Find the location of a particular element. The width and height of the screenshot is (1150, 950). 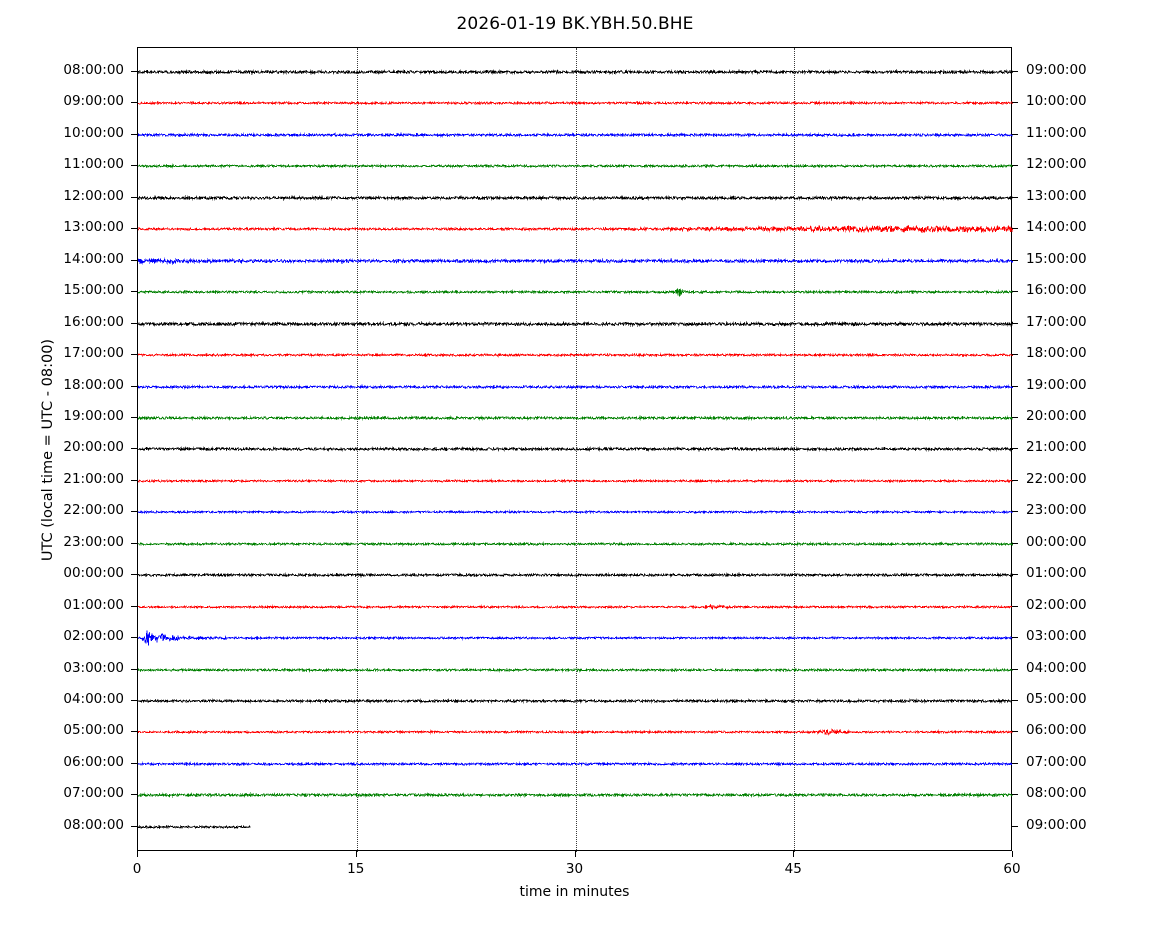

y-tick-label-right: 17:00:00 is located at coordinates (1056, 321).